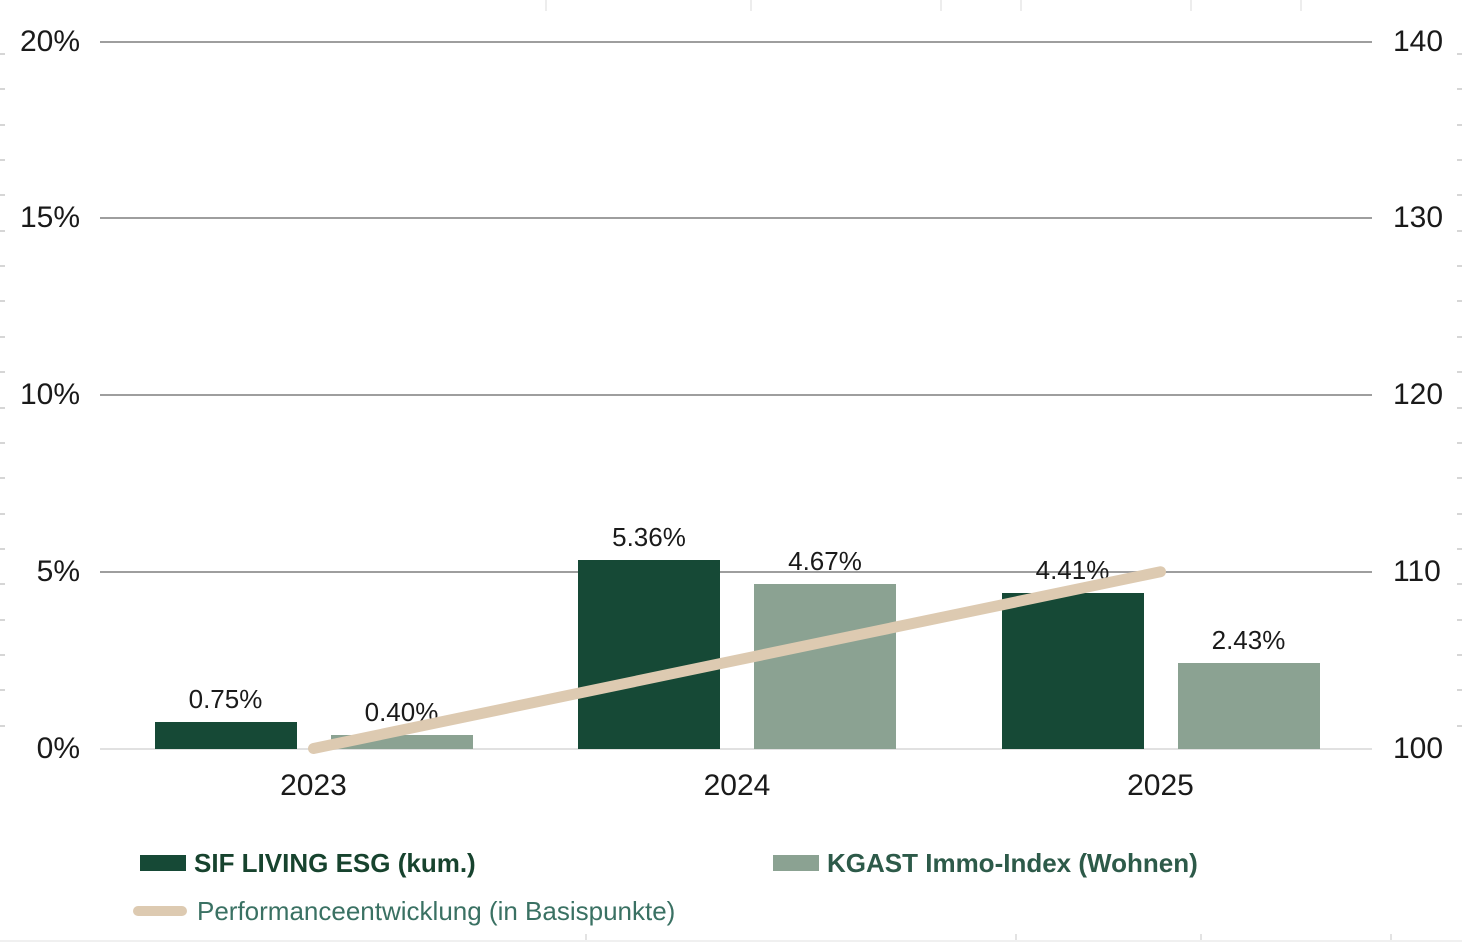 The height and width of the screenshot is (942, 1462). Describe the element at coordinates (225, 699) in the screenshot. I see `bar-value-label: 0.75%` at that location.